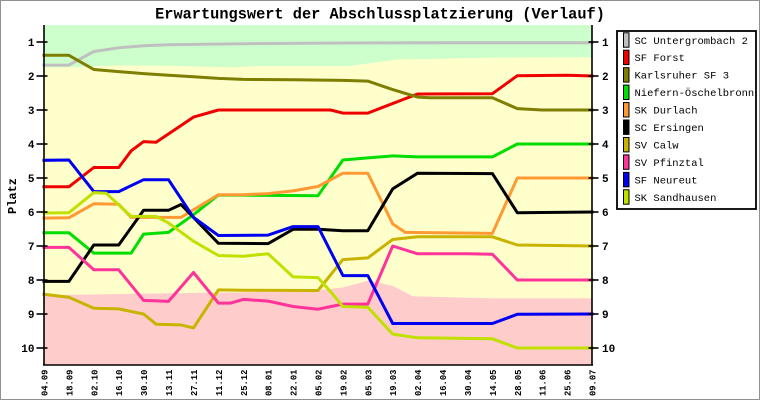 The width and height of the screenshot is (760, 405). I want to click on svg-text: 16.10, so click(120, 383).